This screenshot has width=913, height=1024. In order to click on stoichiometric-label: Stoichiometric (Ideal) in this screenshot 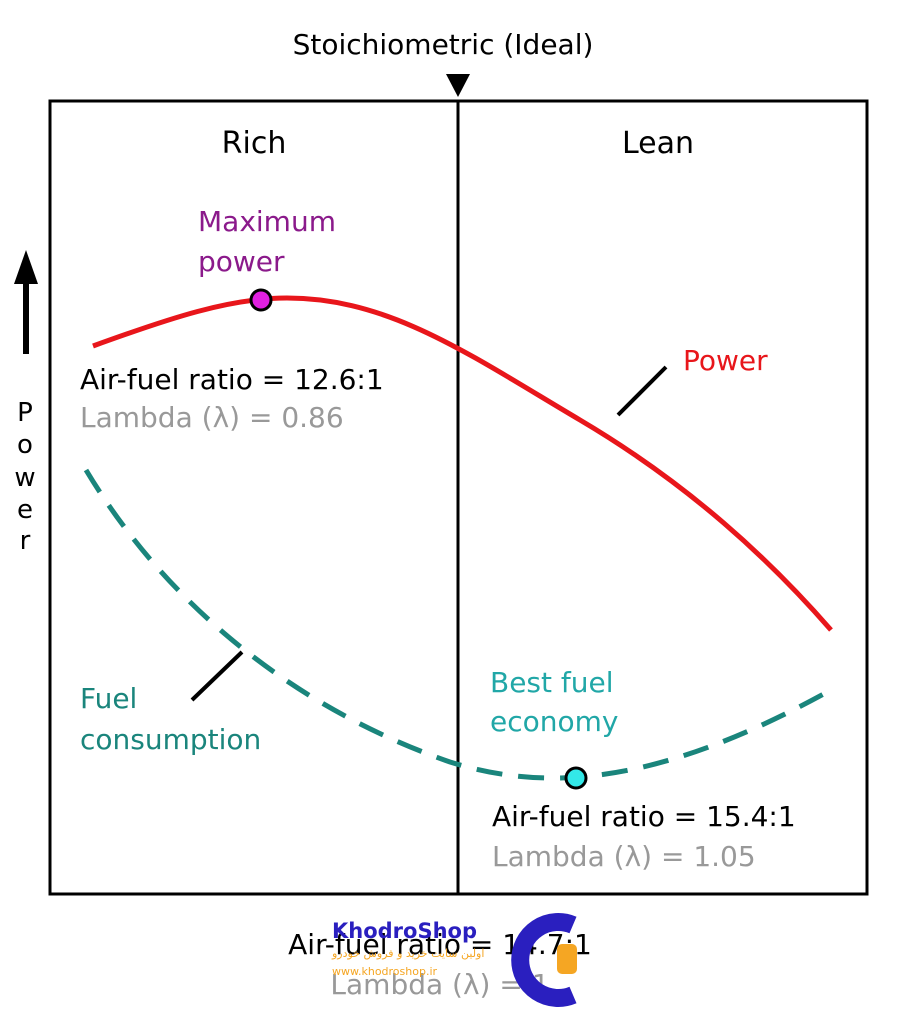, I will do `click(443, 44)`.